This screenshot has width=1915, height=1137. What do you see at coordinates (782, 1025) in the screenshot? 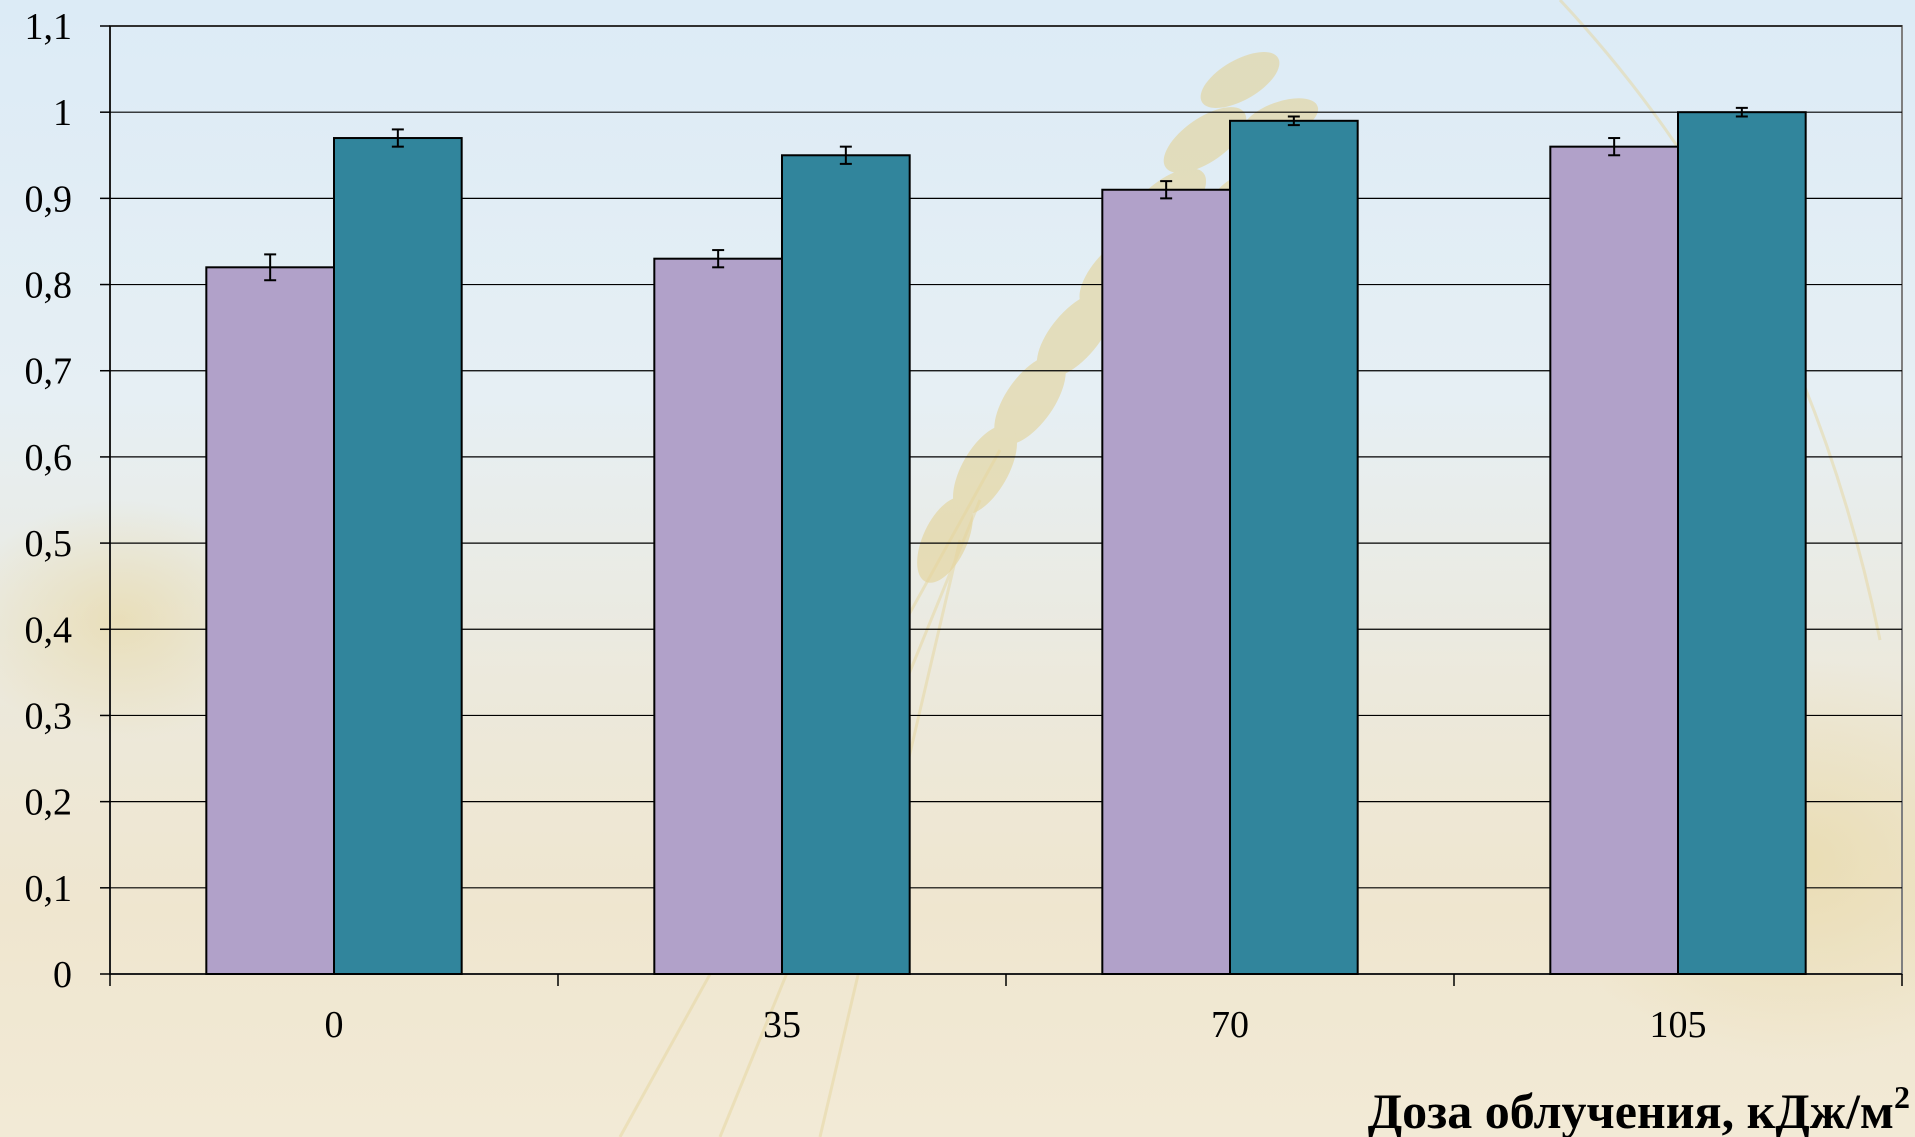
I see `x-tick-label: 35` at bounding box center [782, 1025].